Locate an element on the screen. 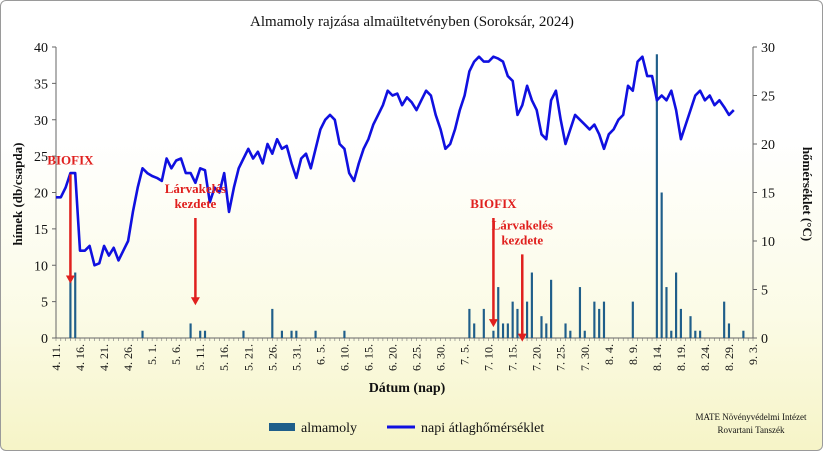  credit-line-2: Rovartani Tanszék is located at coordinates (751, 430).